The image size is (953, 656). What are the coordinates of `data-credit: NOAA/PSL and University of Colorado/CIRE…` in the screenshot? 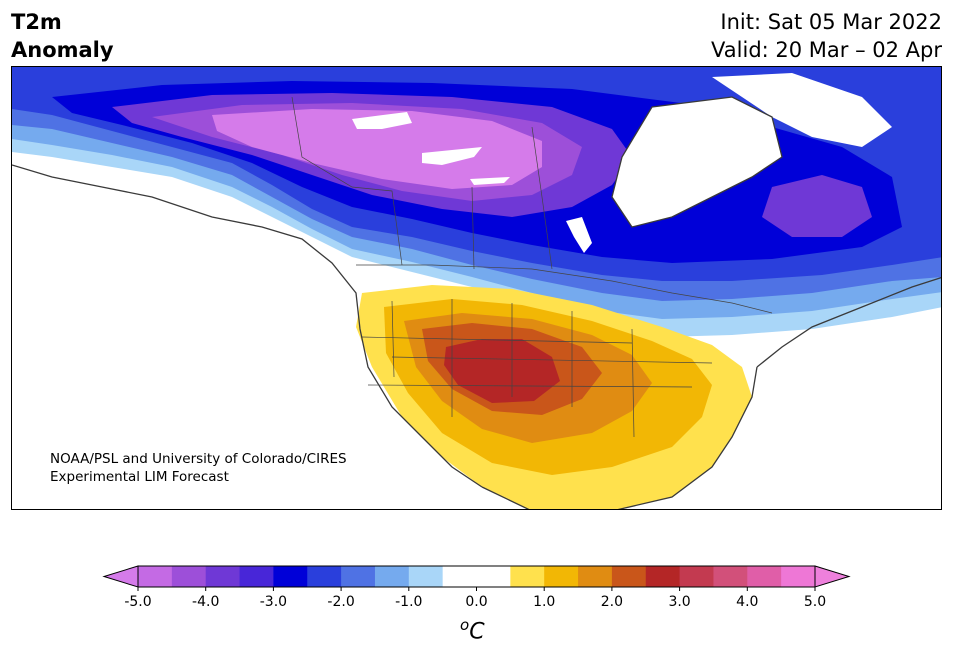 It's located at (198, 468).